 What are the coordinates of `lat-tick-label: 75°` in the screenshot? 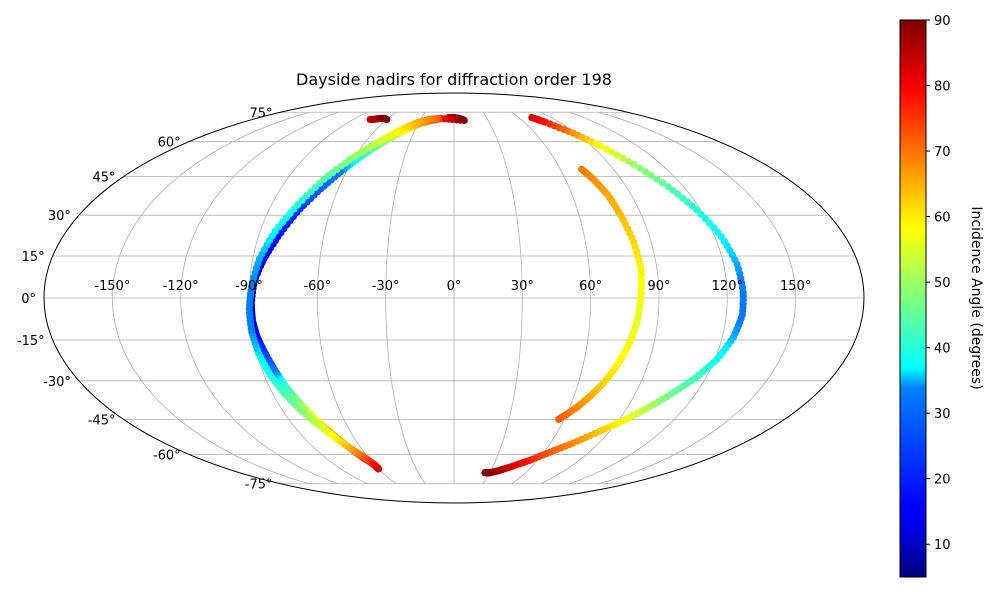 It's located at (260, 113).